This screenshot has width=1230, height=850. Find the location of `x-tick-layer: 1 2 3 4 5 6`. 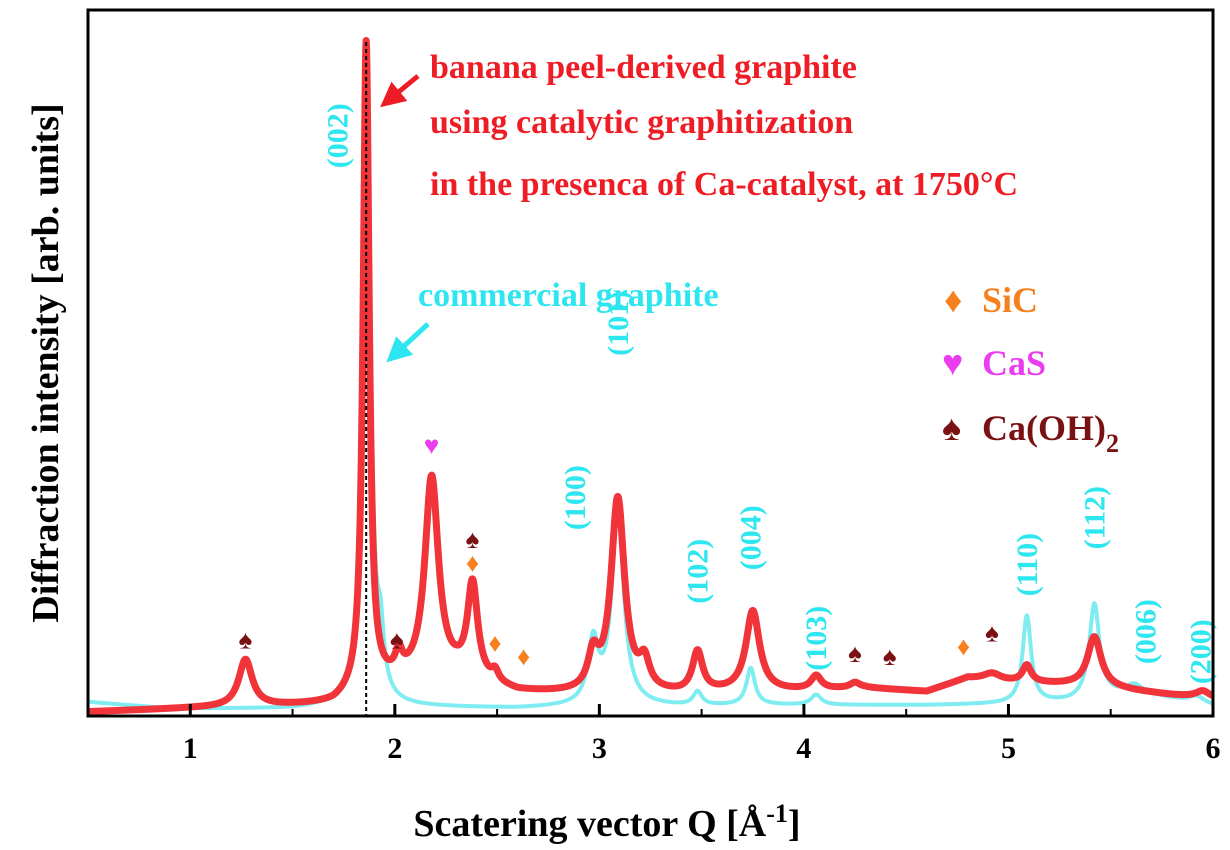

x-tick-layer: 1 2 3 4 5 6 is located at coordinates (654, 734).